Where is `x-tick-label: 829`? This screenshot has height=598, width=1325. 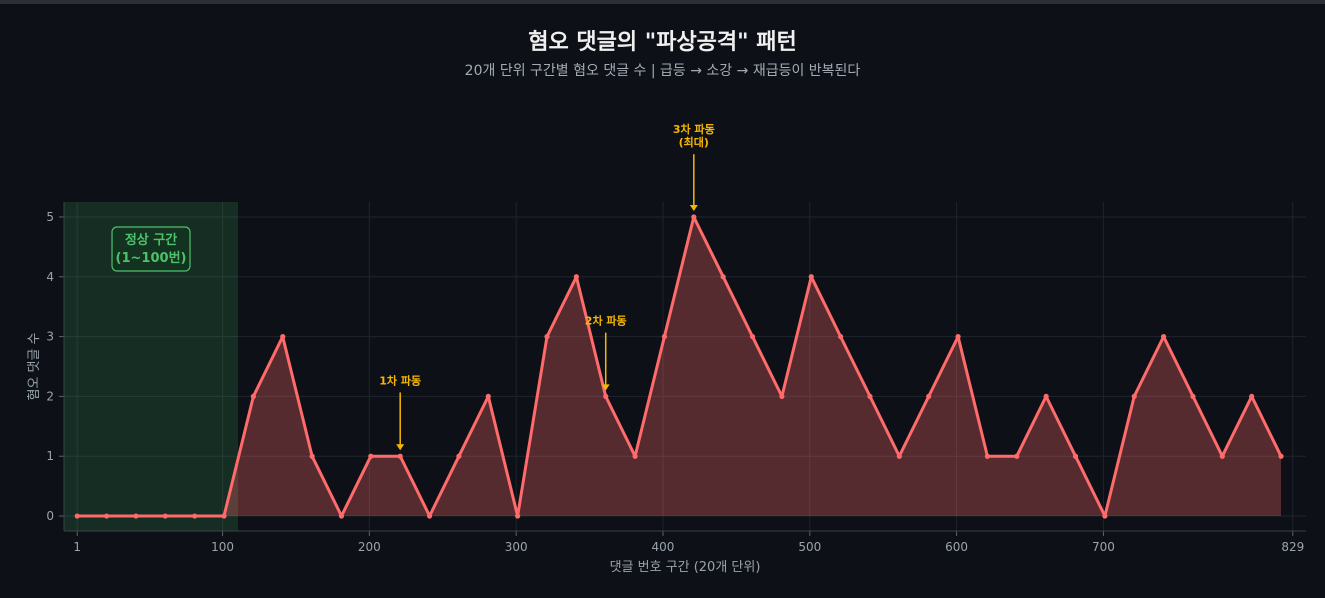
x-tick-label: 829 is located at coordinates (1292, 547).